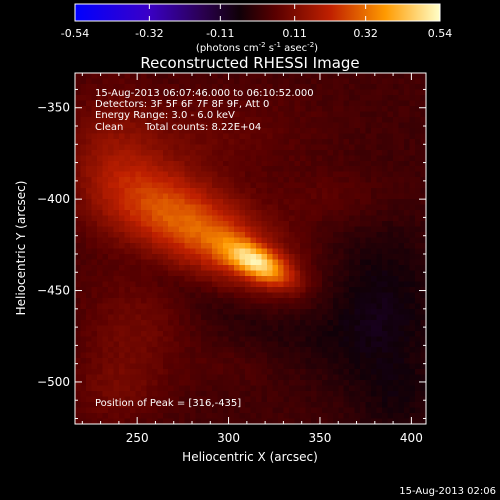 This screenshot has width=500, height=500. What do you see at coordinates (165, 115) in the screenshot?
I see `annotation-energy: Energy Range: 3.0 - 6.0 keV` at bounding box center [165, 115].